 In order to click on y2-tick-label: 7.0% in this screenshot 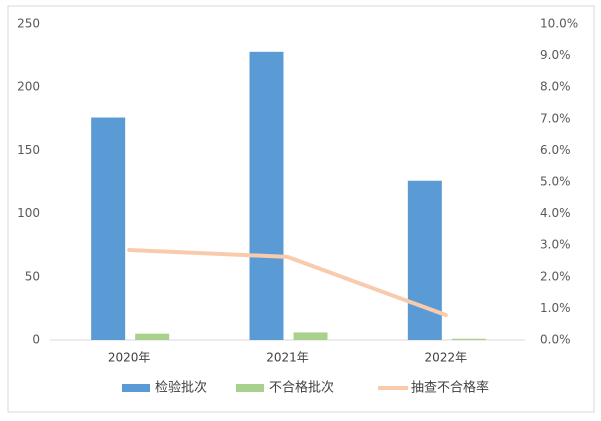, I will do `click(555, 118)`.